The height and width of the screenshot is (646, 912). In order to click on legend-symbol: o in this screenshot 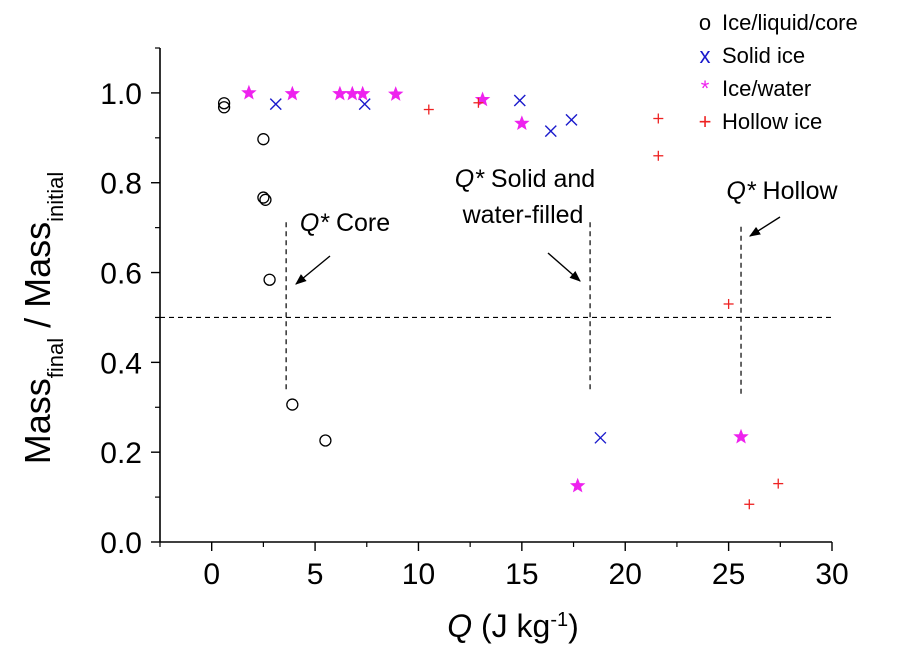, I will do `click(705, 22)`.